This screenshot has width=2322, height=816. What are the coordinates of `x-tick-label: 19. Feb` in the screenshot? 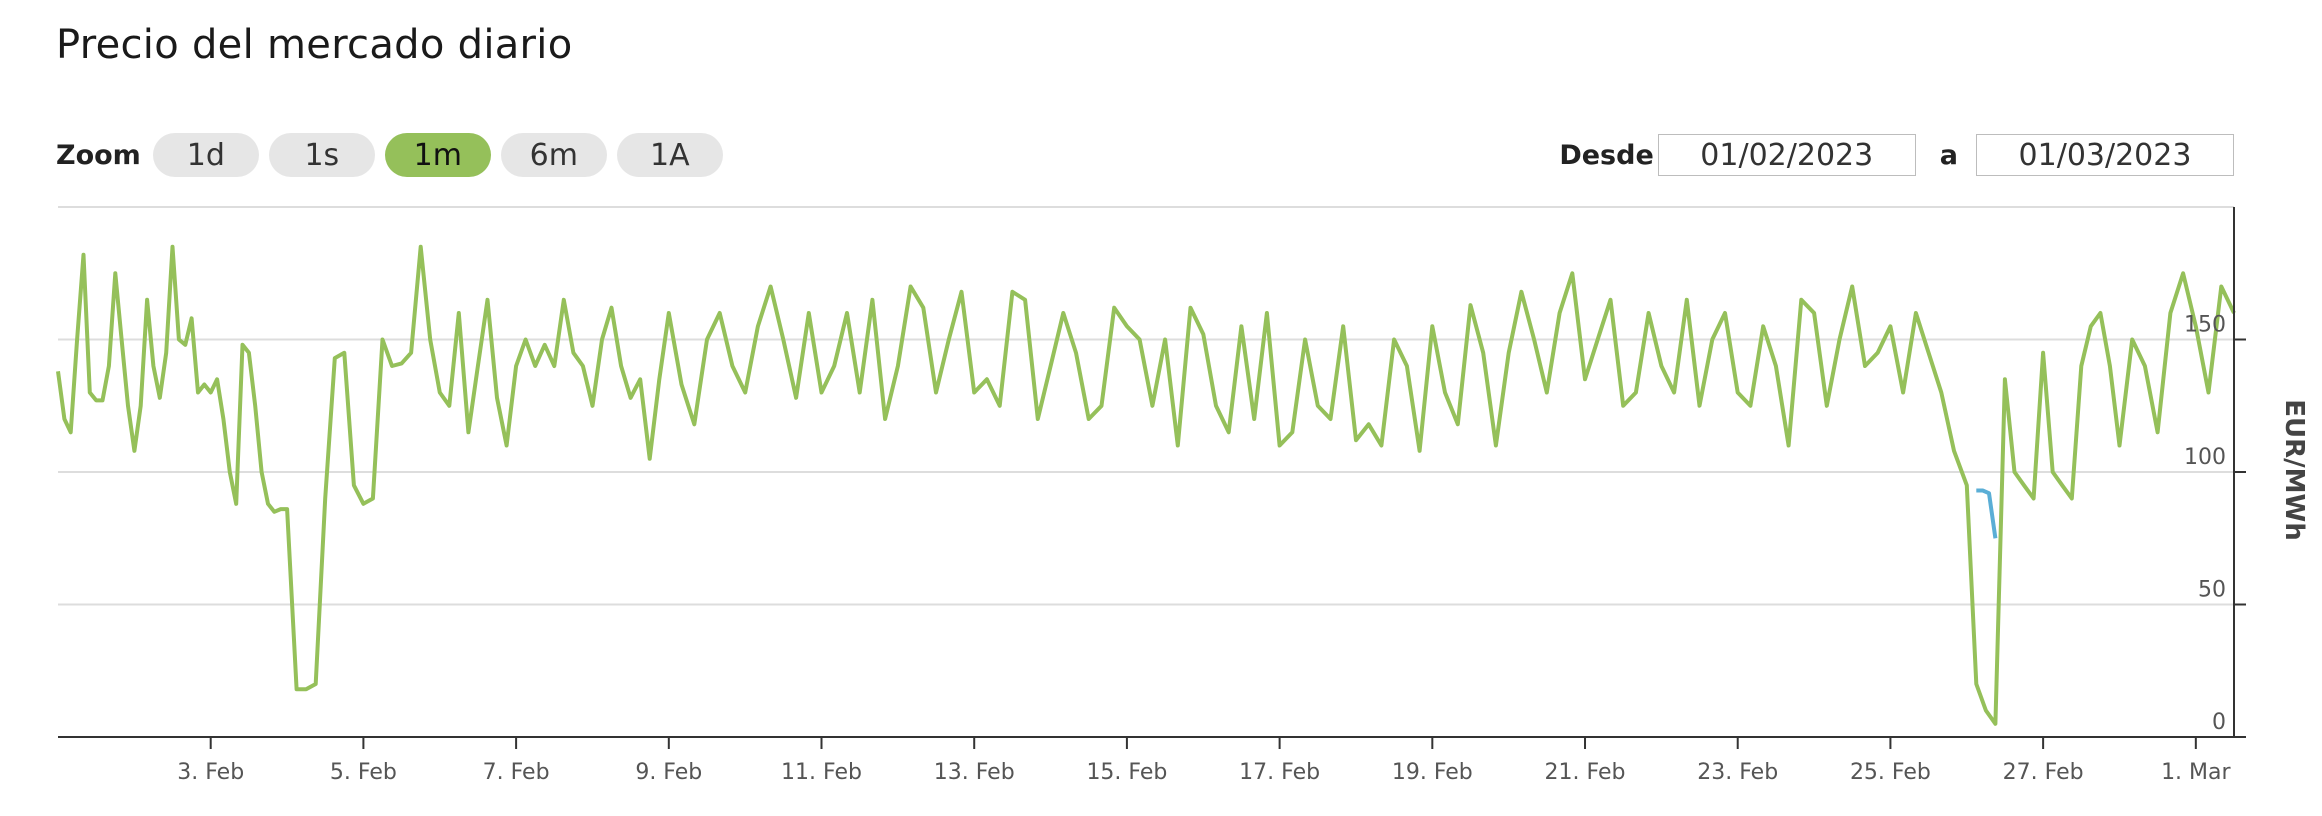 It's located at (1432, 772).